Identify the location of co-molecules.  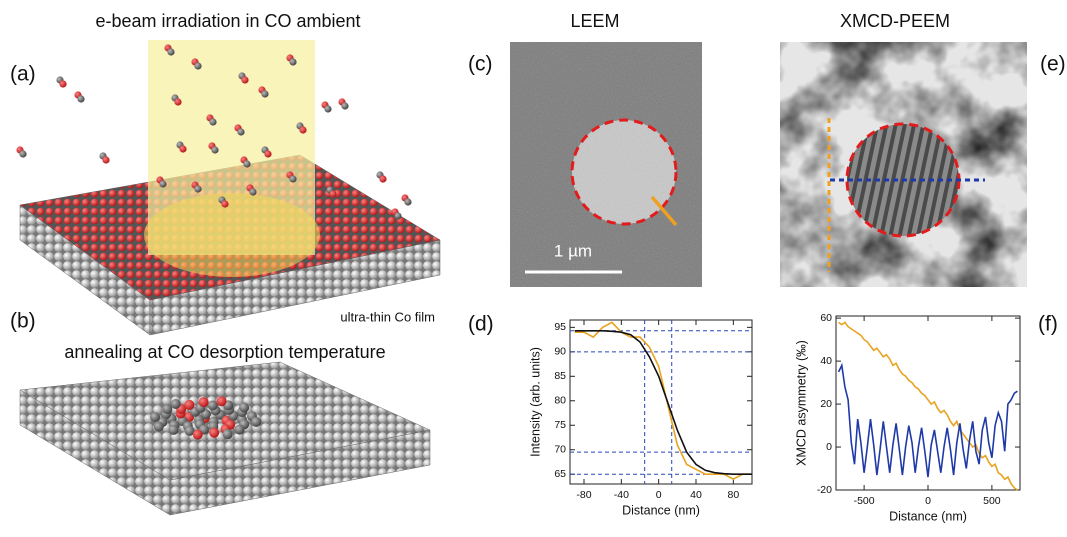
(214, 132).